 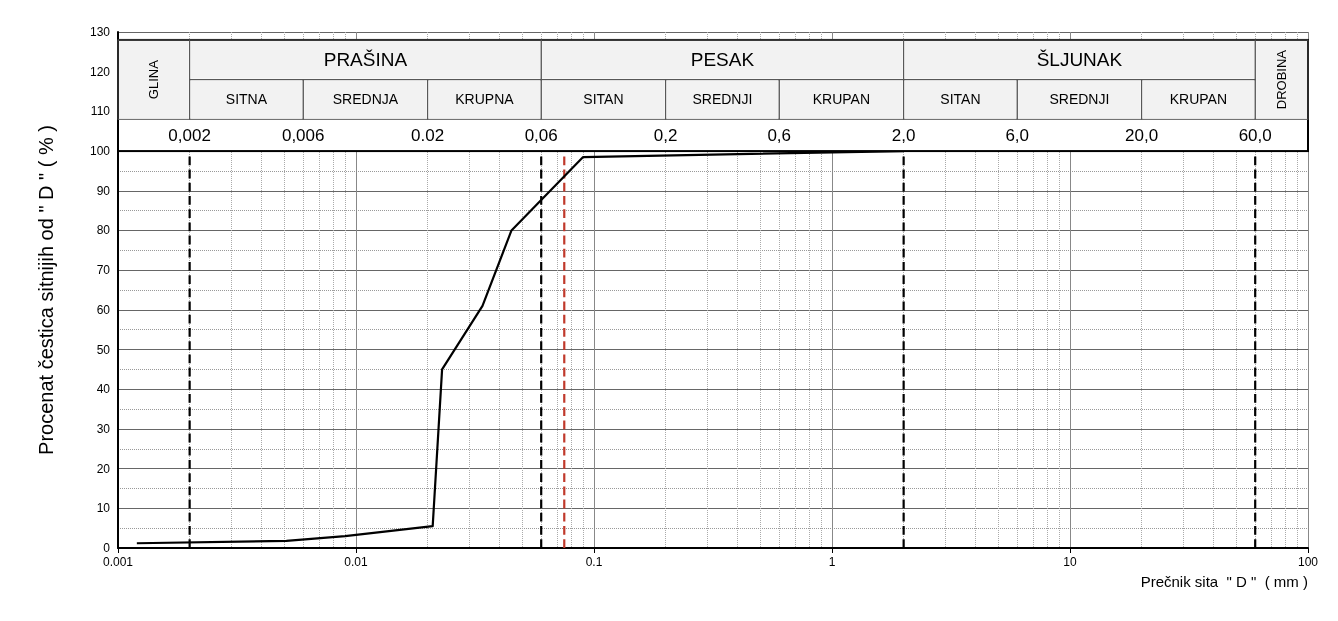 What do you see at coordinates (1142, 135) in the screenshot?
I see `annotation: 20,0` at bounding box center [1142, 135].